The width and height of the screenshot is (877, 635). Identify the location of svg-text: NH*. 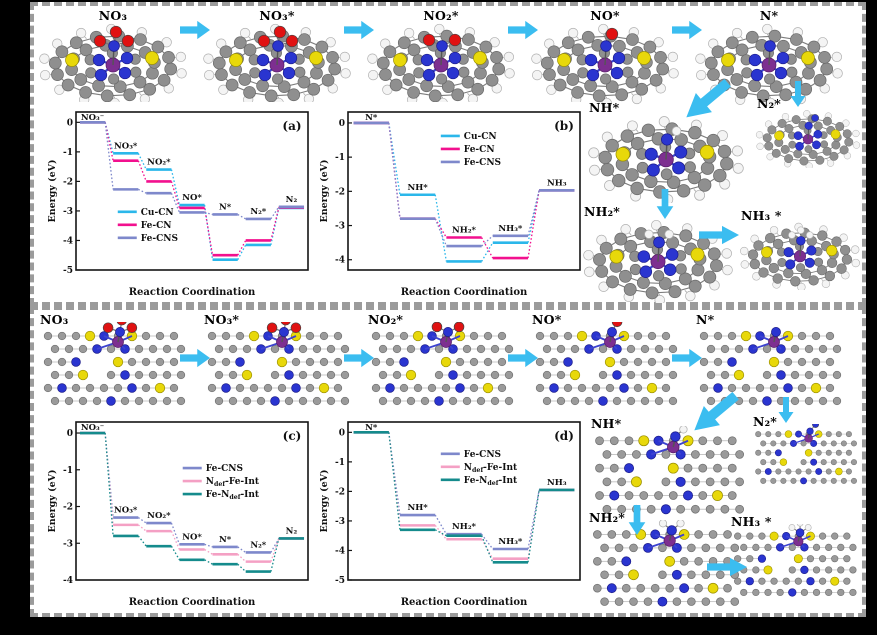
(417, 508).